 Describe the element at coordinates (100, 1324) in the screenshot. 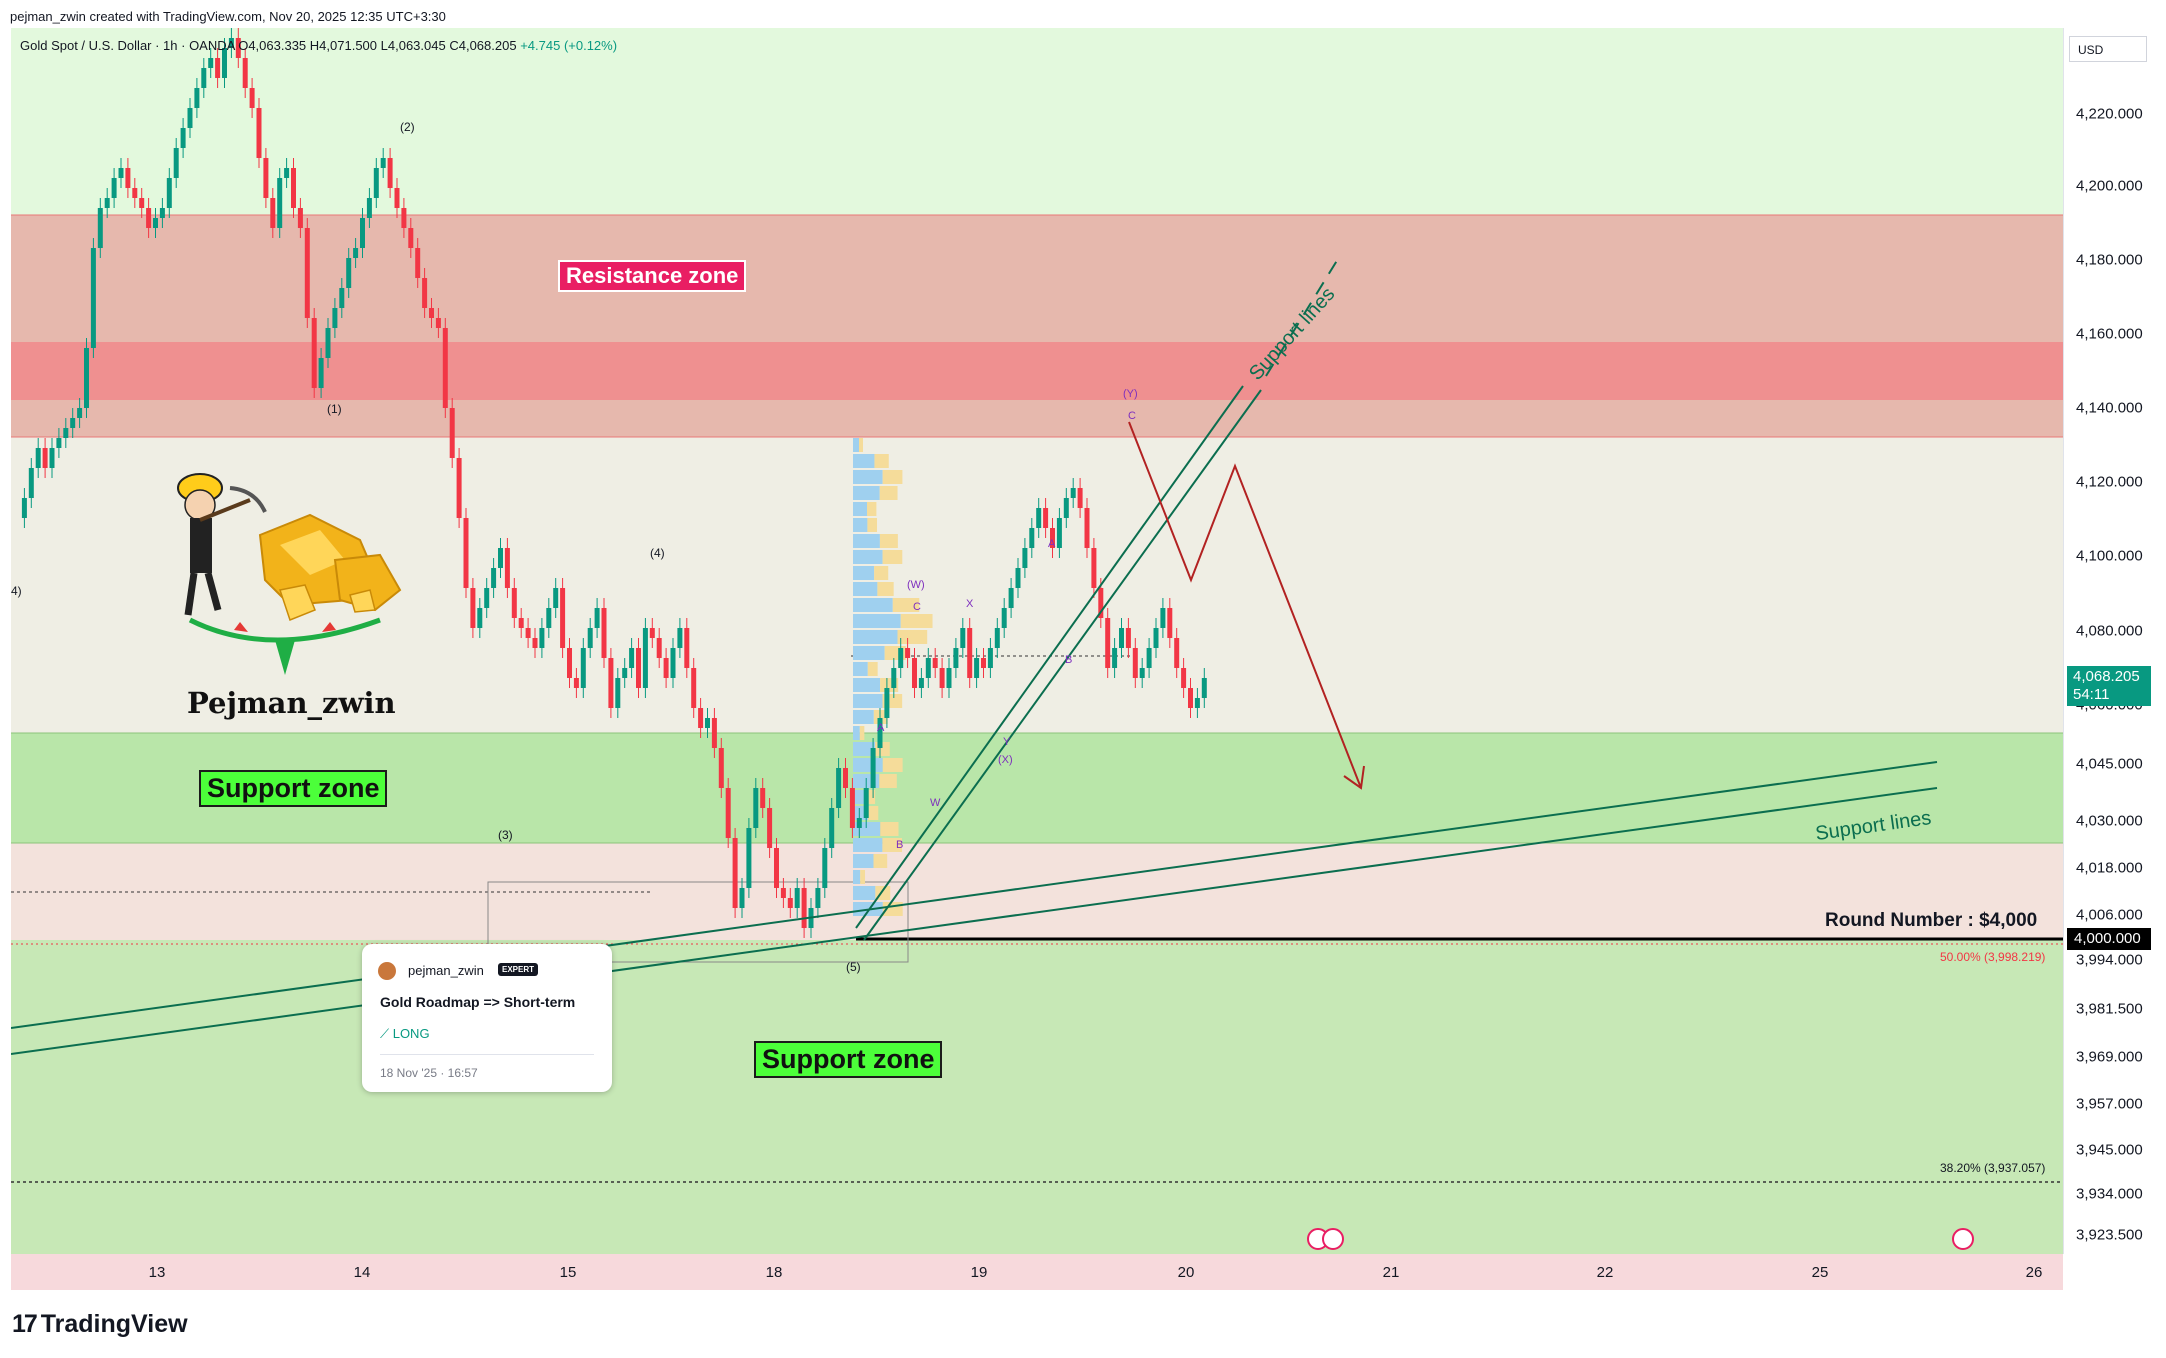

I see `tradingview-brand: 17 TradingView` at that location.